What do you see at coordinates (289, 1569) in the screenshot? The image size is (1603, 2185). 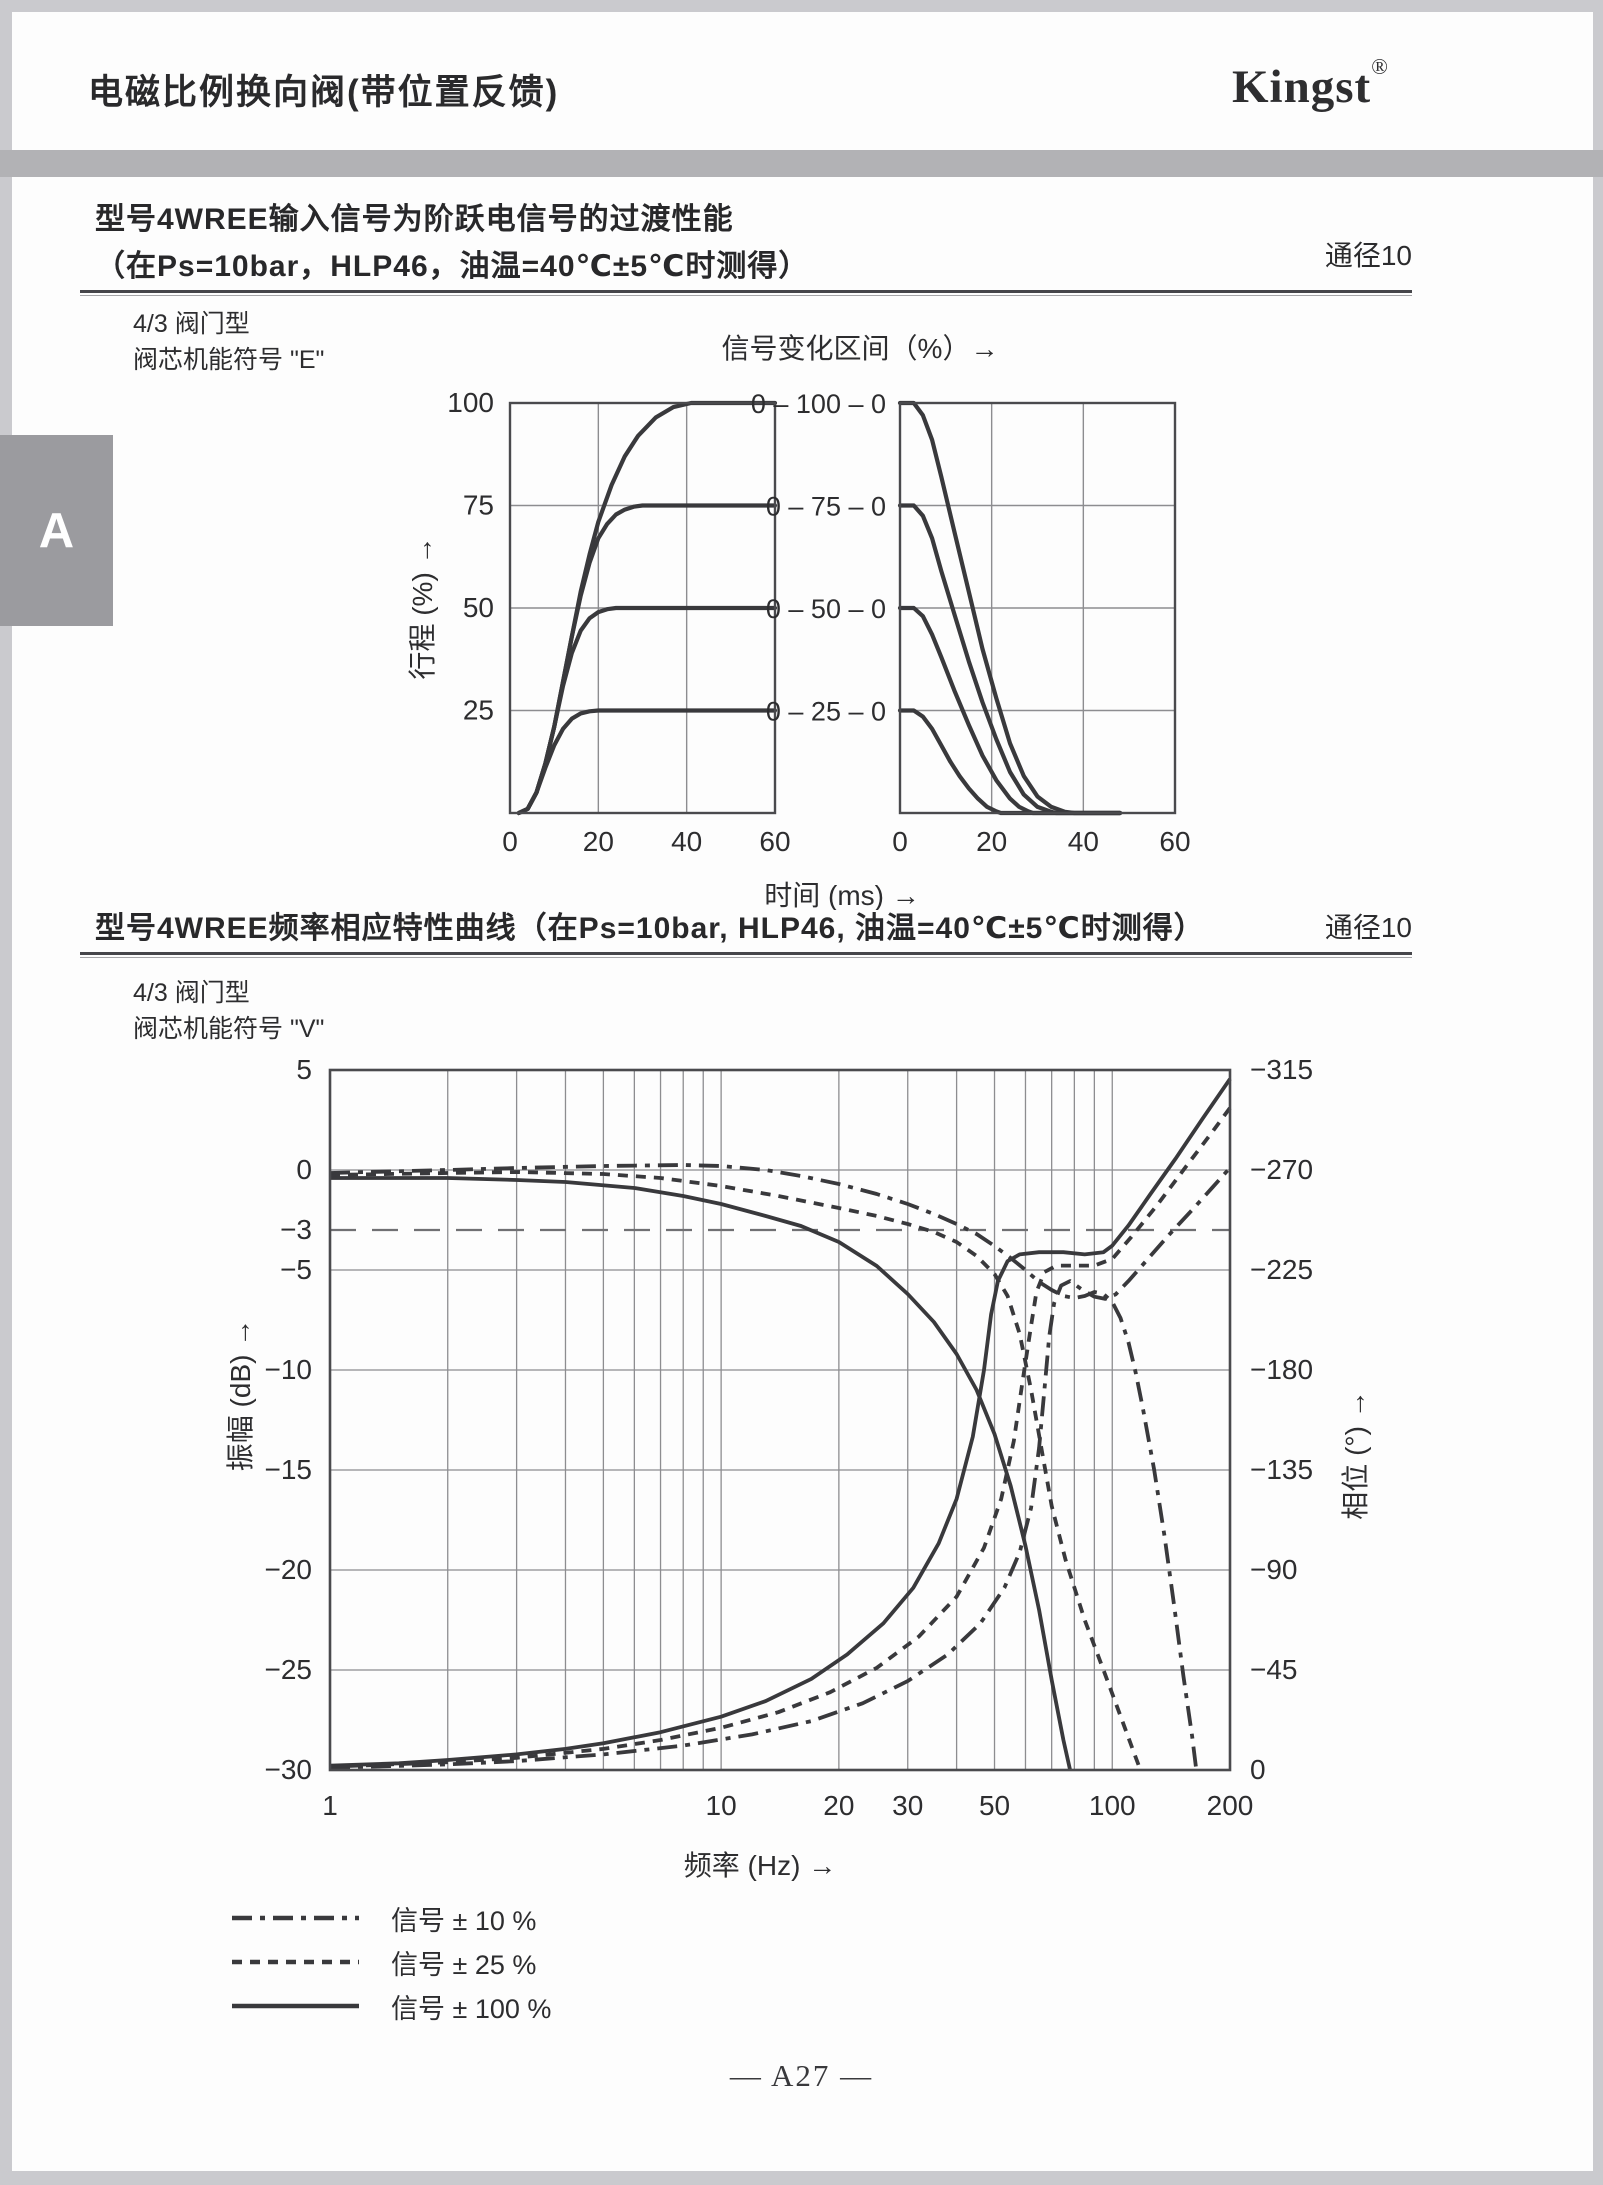 I see `amplitude-tick-label: −20` at bounding box center [289, 1569].